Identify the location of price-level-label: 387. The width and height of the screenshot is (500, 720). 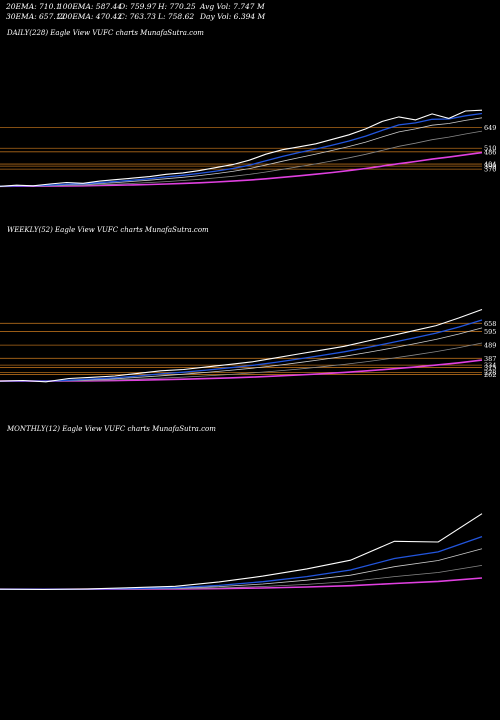
(490, 359).